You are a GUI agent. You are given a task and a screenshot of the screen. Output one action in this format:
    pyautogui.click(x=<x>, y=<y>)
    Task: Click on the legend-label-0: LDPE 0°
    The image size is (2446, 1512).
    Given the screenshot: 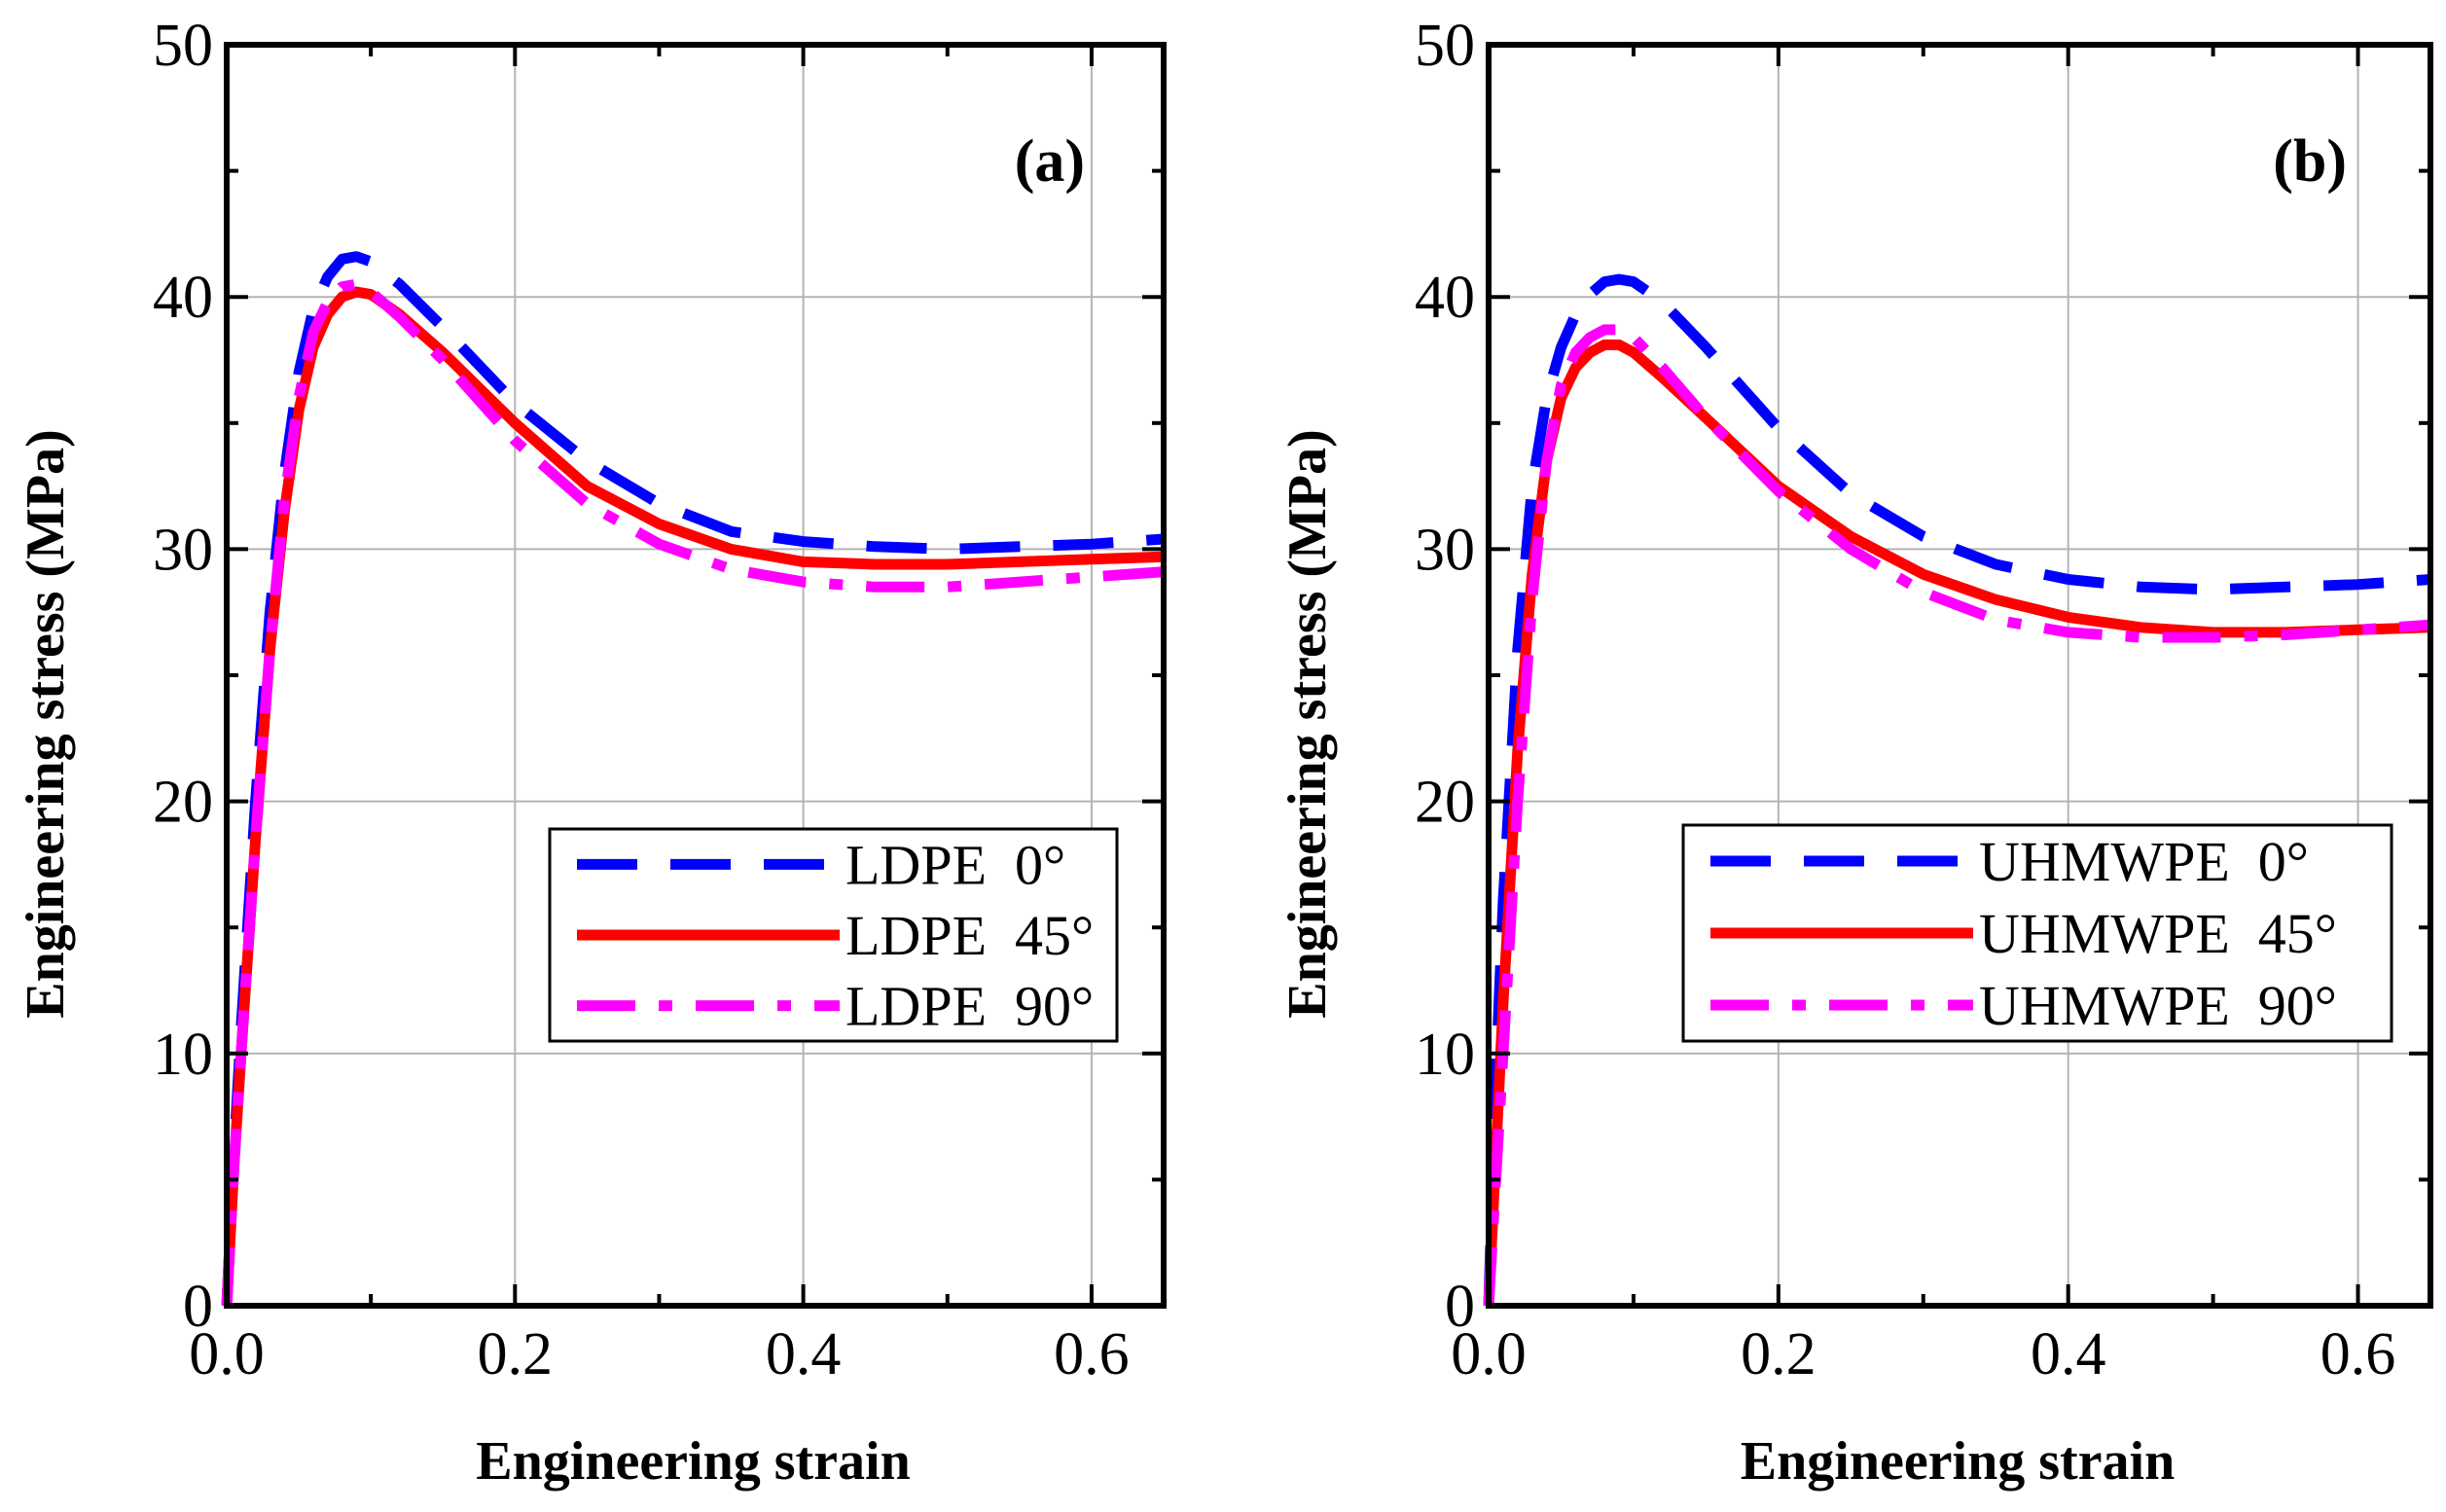 What is the action you would take?
    pyautogui.click(x=955, y=864)
    